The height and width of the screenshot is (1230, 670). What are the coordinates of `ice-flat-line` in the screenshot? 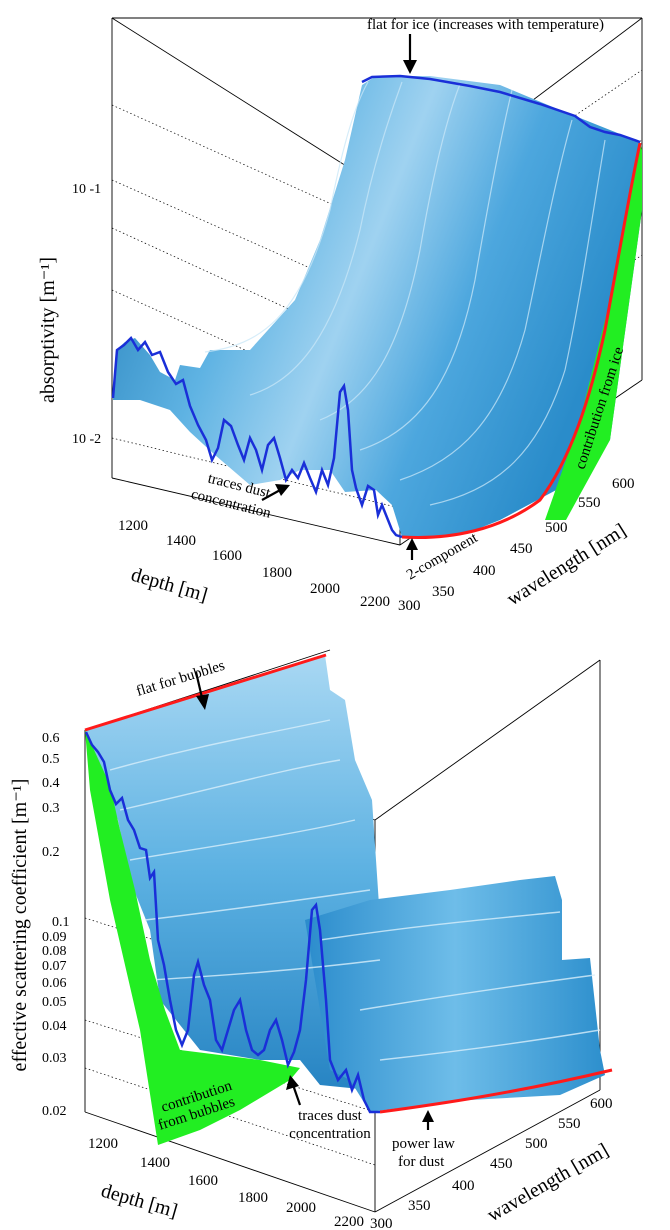 It's located at (501, 109).